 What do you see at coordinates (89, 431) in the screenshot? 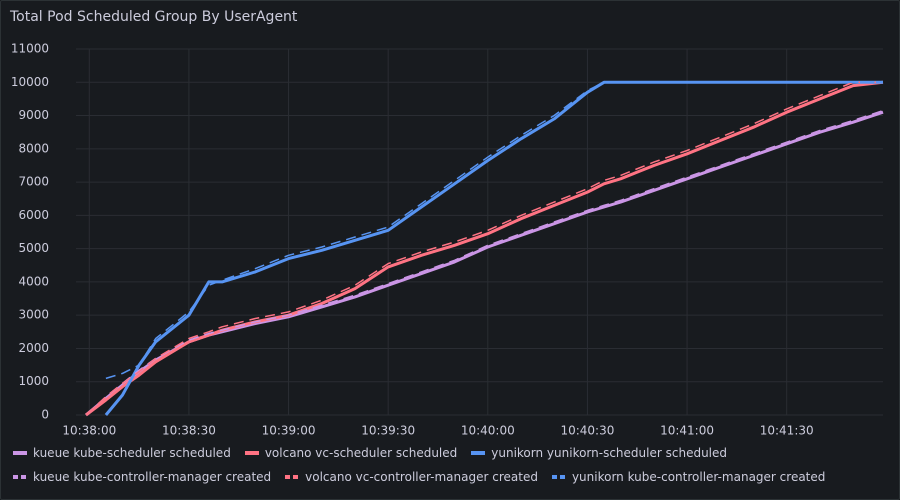
I see `x-tick-label: 10:38:00` at bounding box center [89, 431].